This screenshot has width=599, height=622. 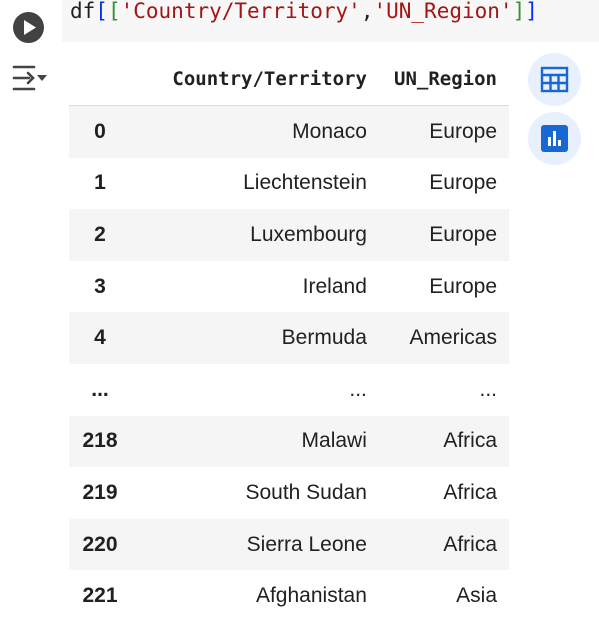 I want to click on row-index: 218, so click(x=112, y=441).